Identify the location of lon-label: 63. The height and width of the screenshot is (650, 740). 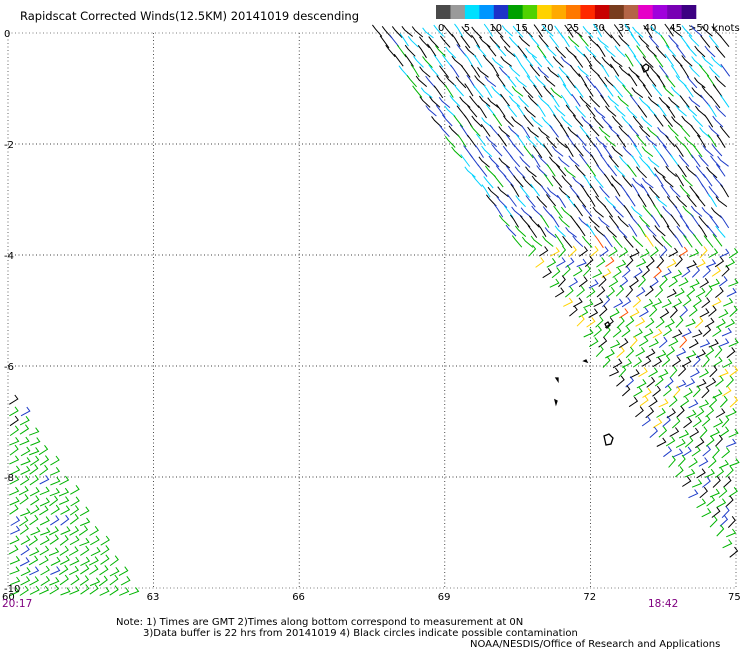
(153, 597).